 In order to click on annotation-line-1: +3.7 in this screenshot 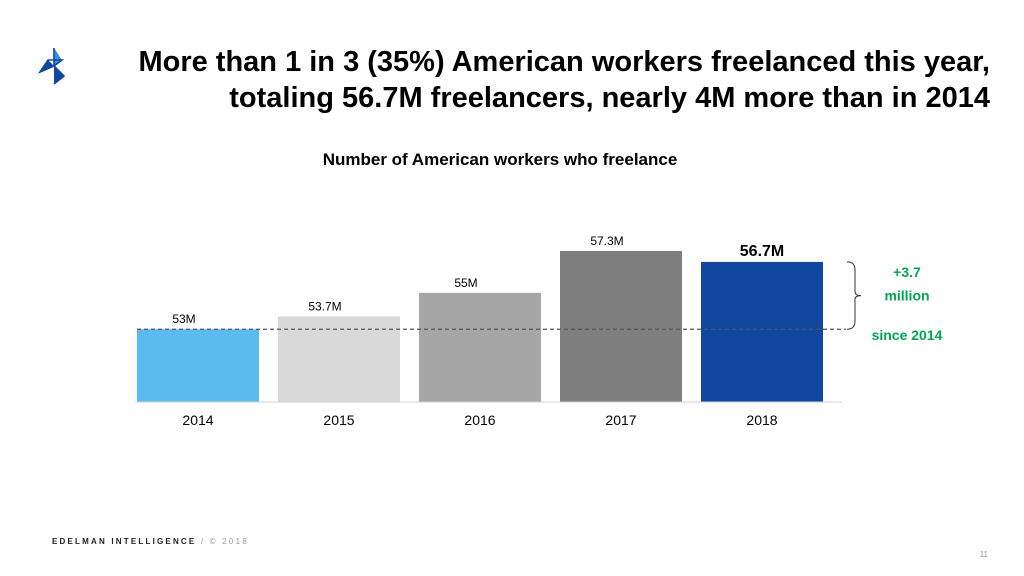, I will do `click(907, 272)`.